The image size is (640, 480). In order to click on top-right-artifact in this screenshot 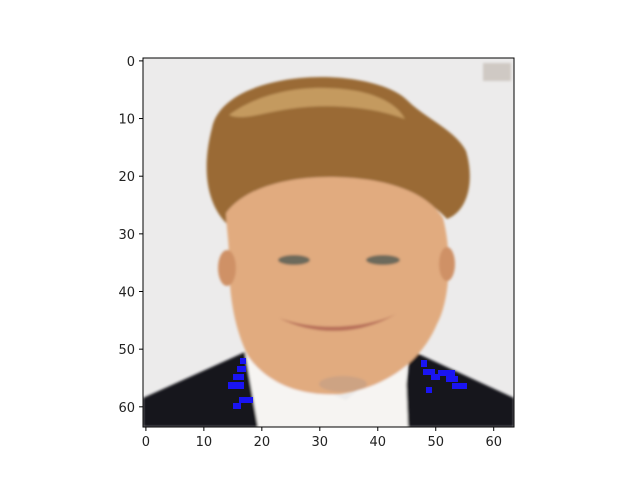, I will do `click(497, 72)`.